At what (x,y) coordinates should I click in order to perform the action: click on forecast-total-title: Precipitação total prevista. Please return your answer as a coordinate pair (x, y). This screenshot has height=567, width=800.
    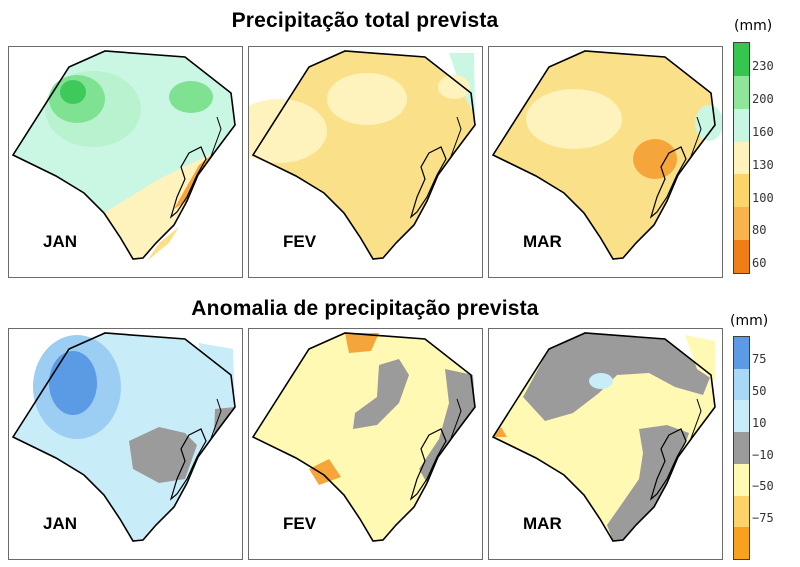
    Looking at the image, I should click on (365, 20).